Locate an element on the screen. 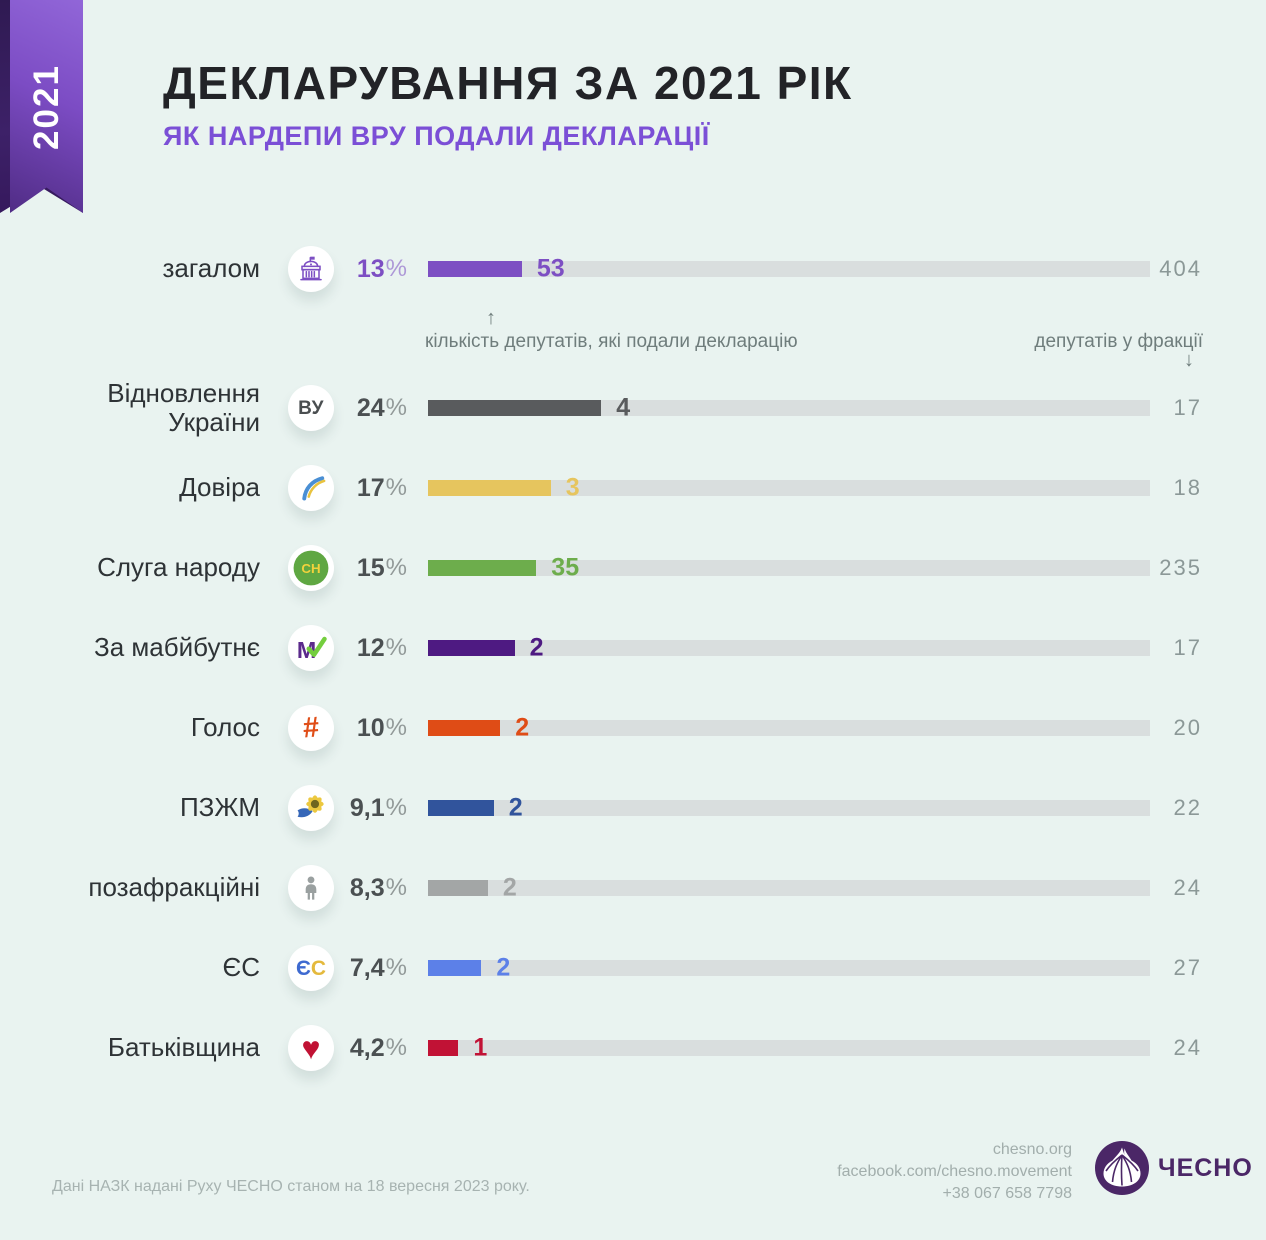 The height and width of the screenshot is (1240, 1266). page-subtitle: ЯК НАРДЕПИ ВРУ ПОДАЛИ ДЕКЛАРАЦІЇ is located at coordinates (436, 136).